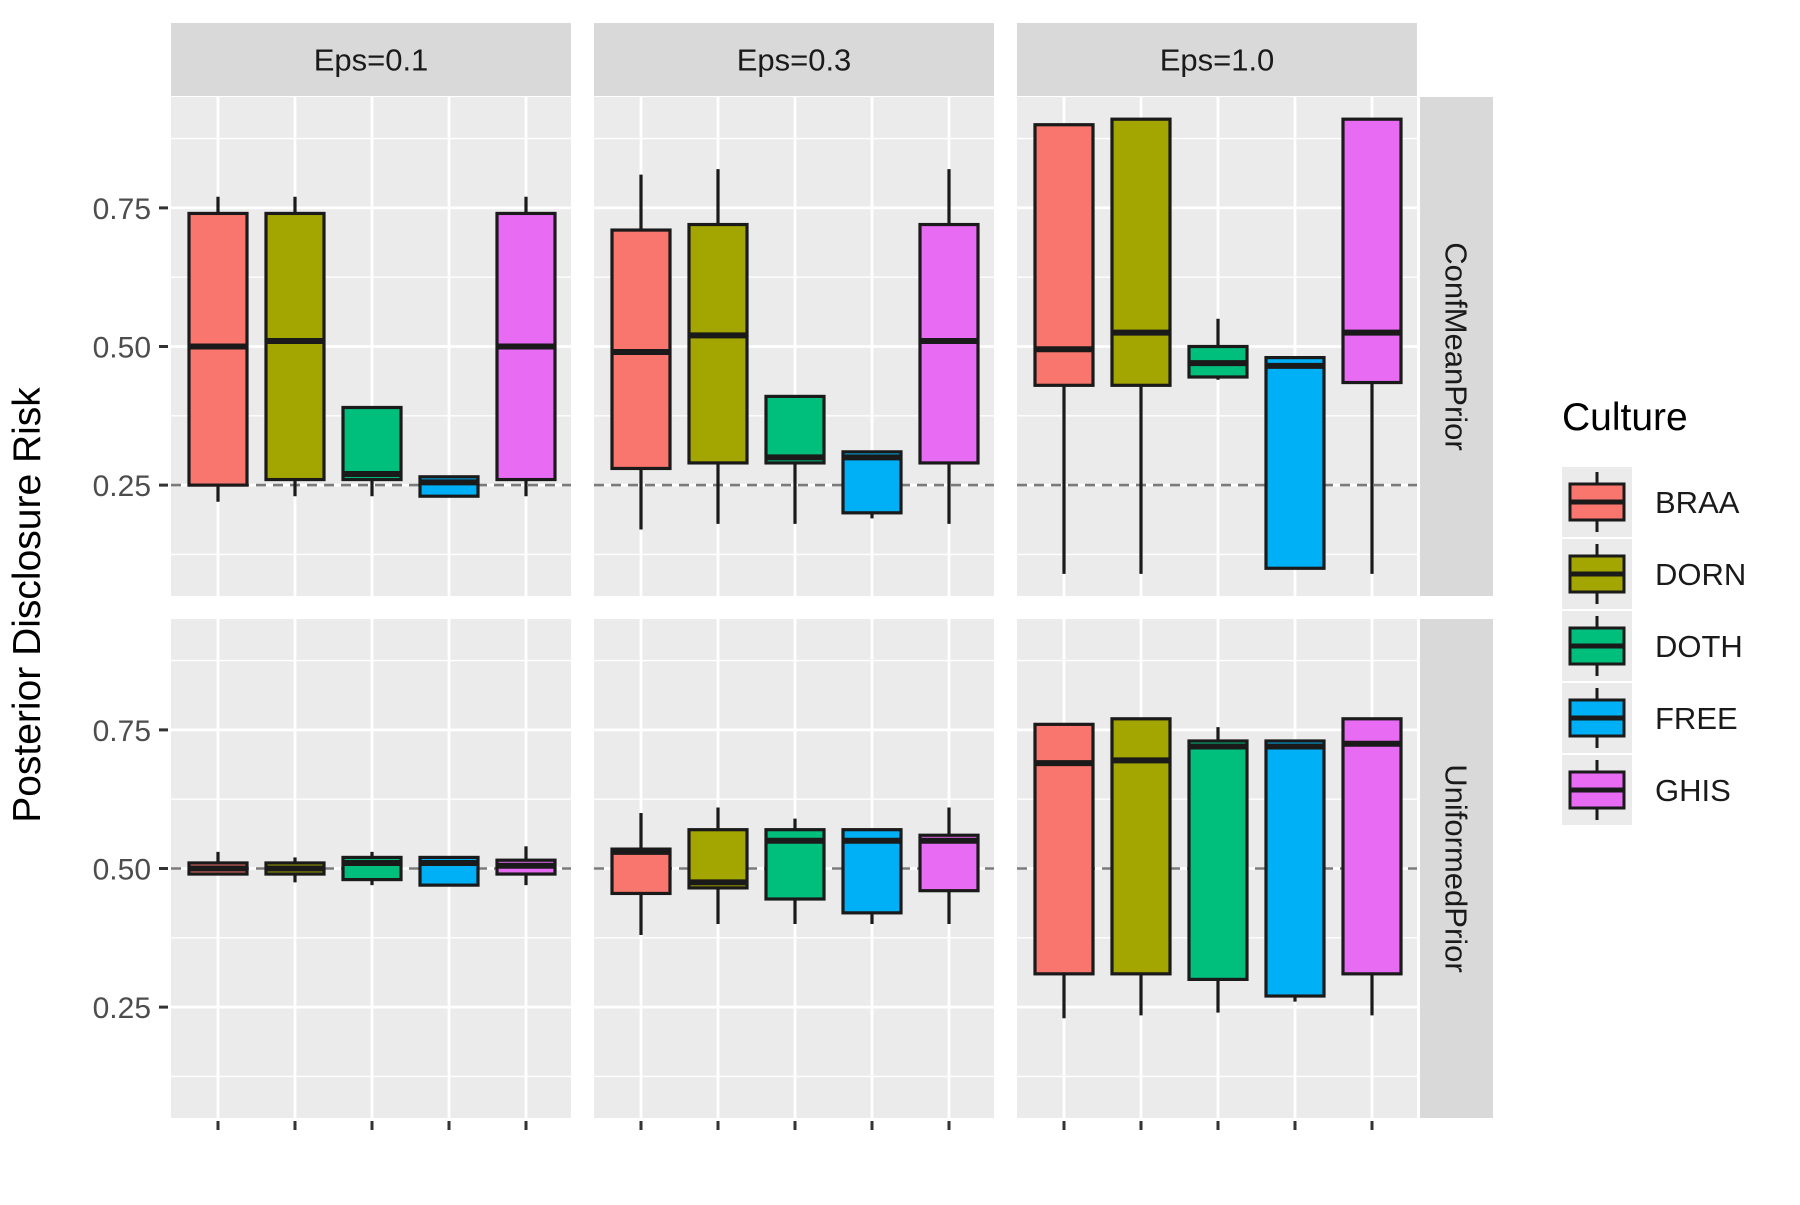 The image size is (1800, 1205). I want to click on facet-strip-confmeanprior, so click(1456, 346).